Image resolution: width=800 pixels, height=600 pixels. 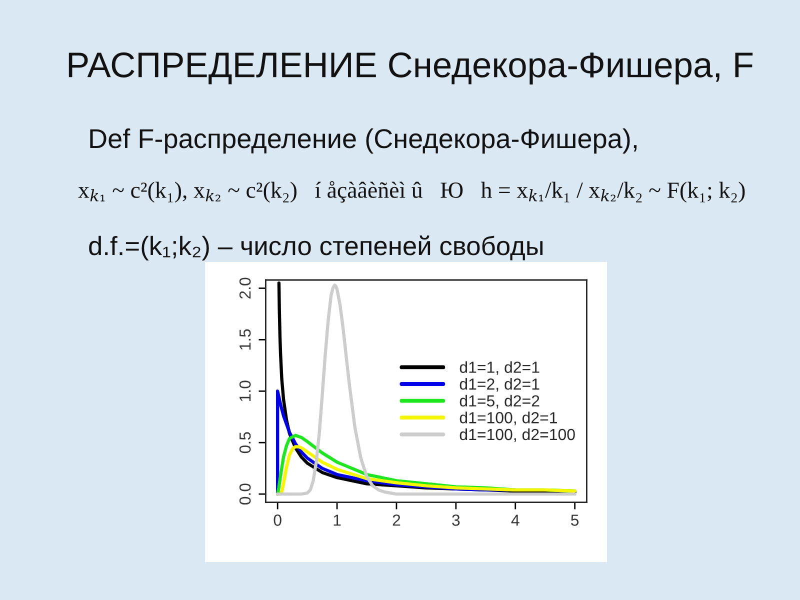 What do you see at coordinates (456, 520) in the screenshot?
I see `x-tick-label: 3` at bounding box center [456, 520].